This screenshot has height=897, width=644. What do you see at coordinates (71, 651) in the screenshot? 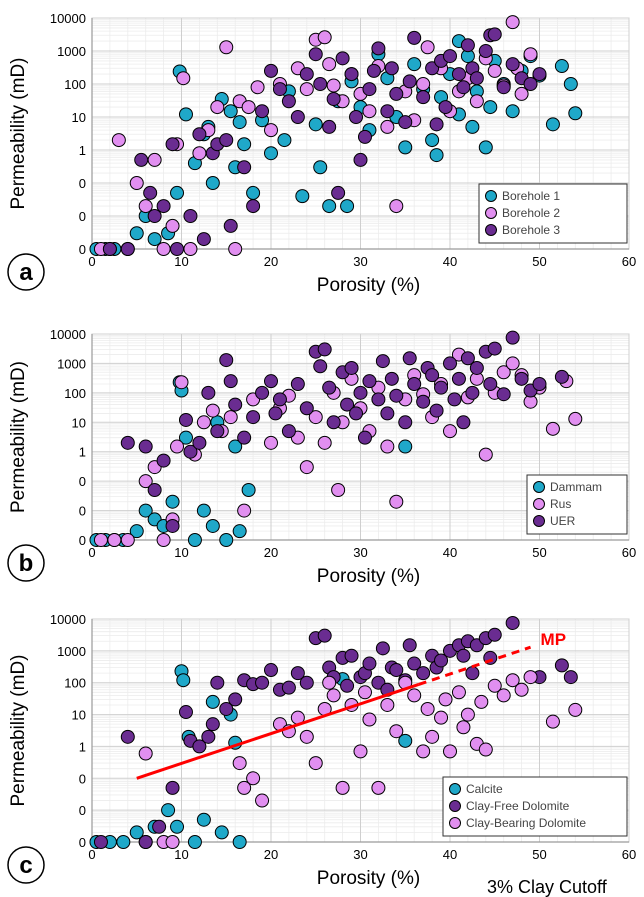
I see `y-tick-label: 1000` at bounding box center [71, 651].